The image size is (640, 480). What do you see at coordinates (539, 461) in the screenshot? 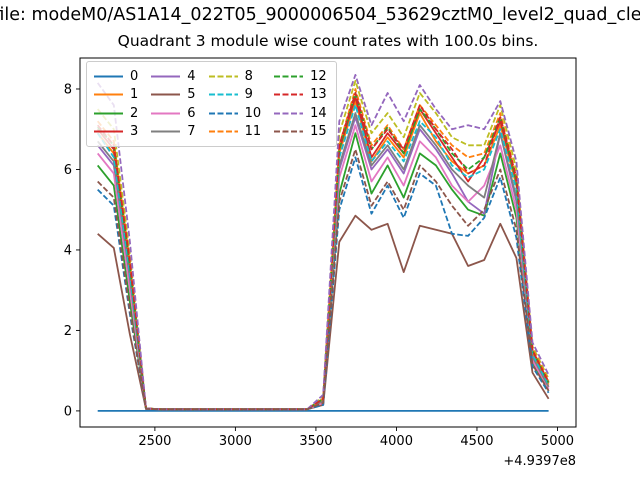
I see `x-axis-offset-label: +4.9397e8` at bounding box center [539, 461].